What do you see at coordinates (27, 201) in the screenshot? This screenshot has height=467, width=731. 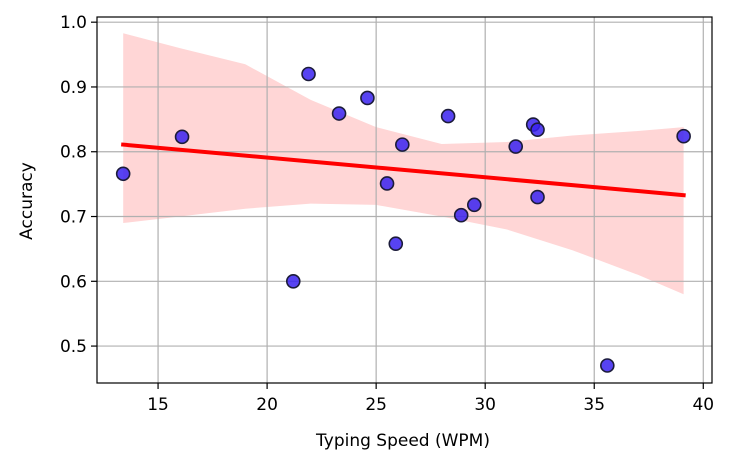 I see `y-axis-label: Accuracy` at bounding box center [27, 201].